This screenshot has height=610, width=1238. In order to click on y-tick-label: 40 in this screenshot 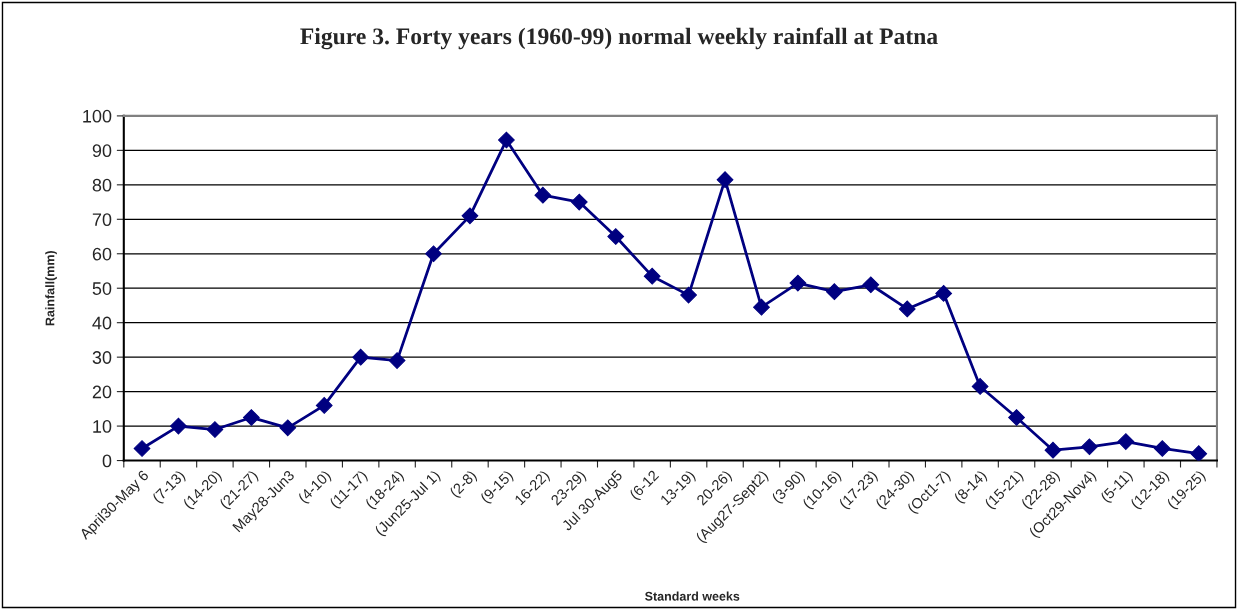, I will do `click(102, 323)`.